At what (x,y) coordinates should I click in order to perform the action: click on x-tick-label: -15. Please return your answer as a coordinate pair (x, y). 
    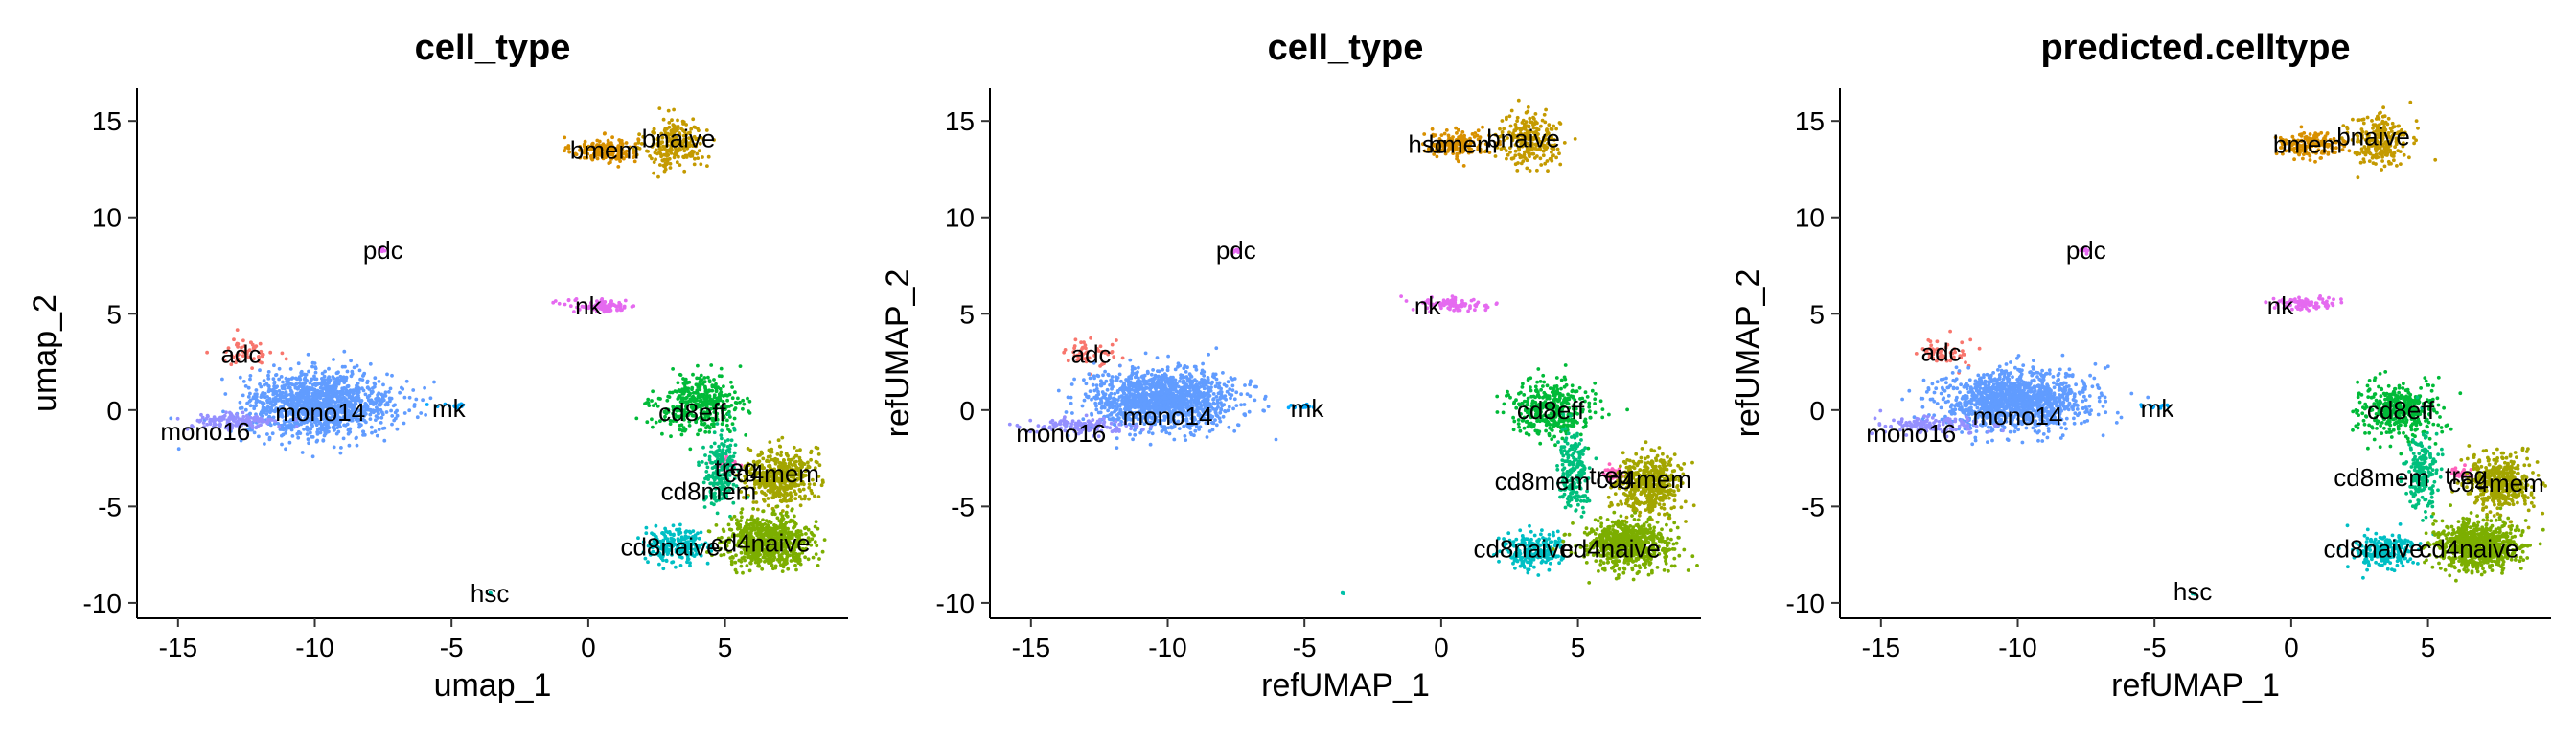
    Looking at the image, I should click on (178, 647).